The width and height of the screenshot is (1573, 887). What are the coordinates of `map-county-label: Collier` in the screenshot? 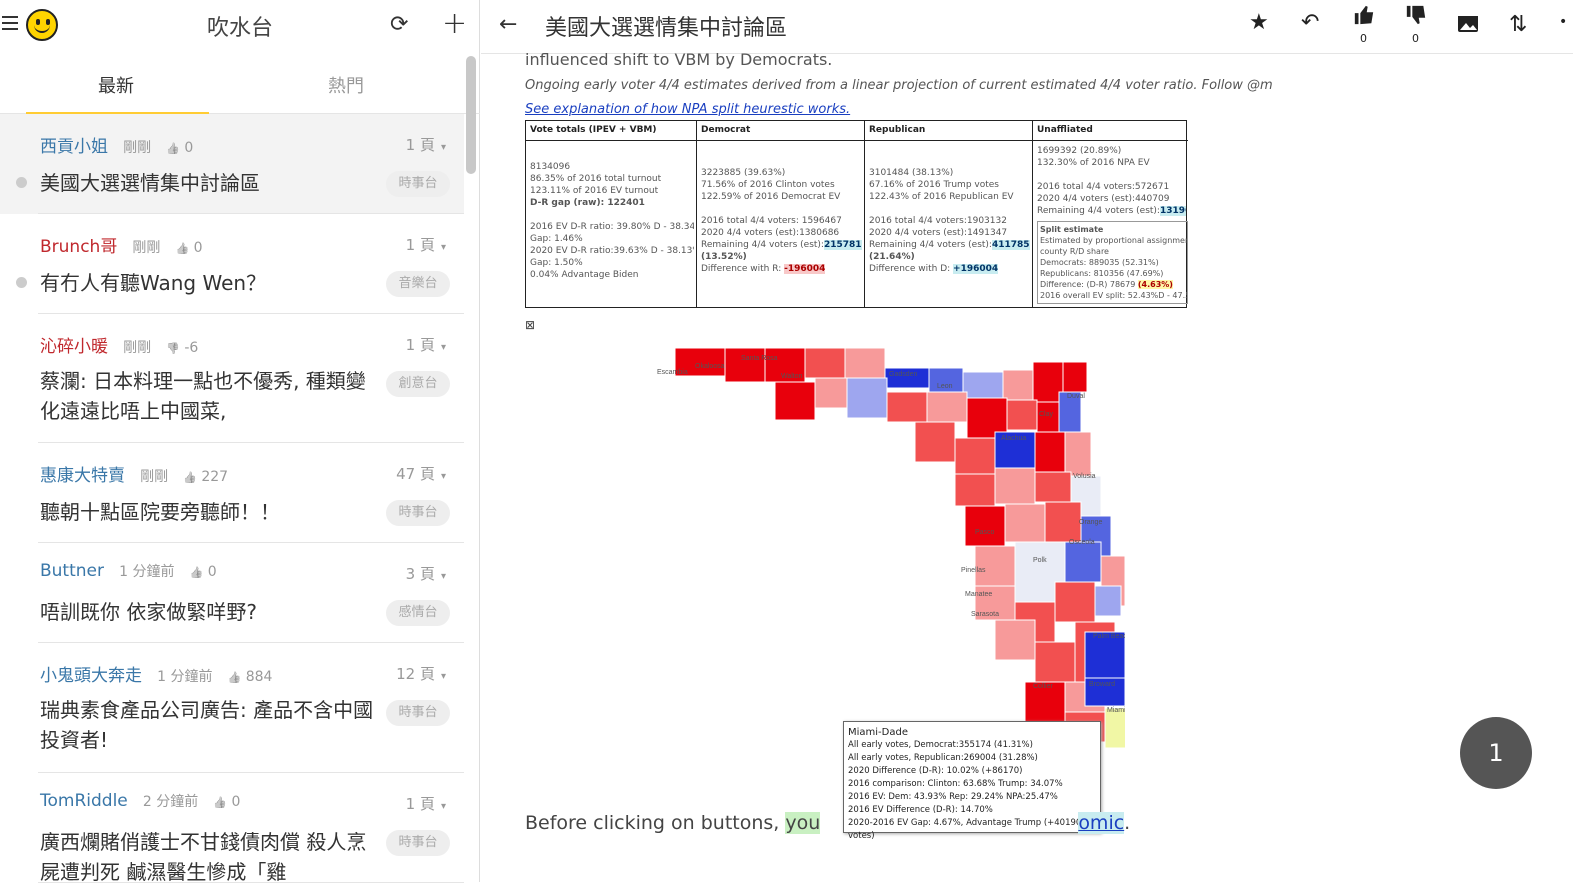 It's located at (1043, 686).